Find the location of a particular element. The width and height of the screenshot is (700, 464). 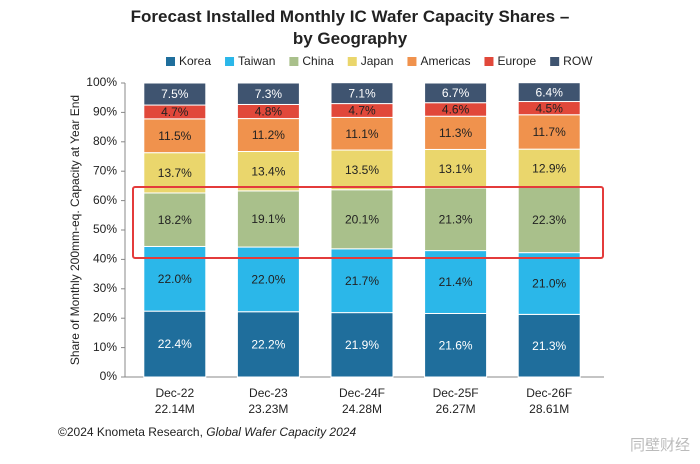

data-label: 6.4% is located at coordinates (550, 92).